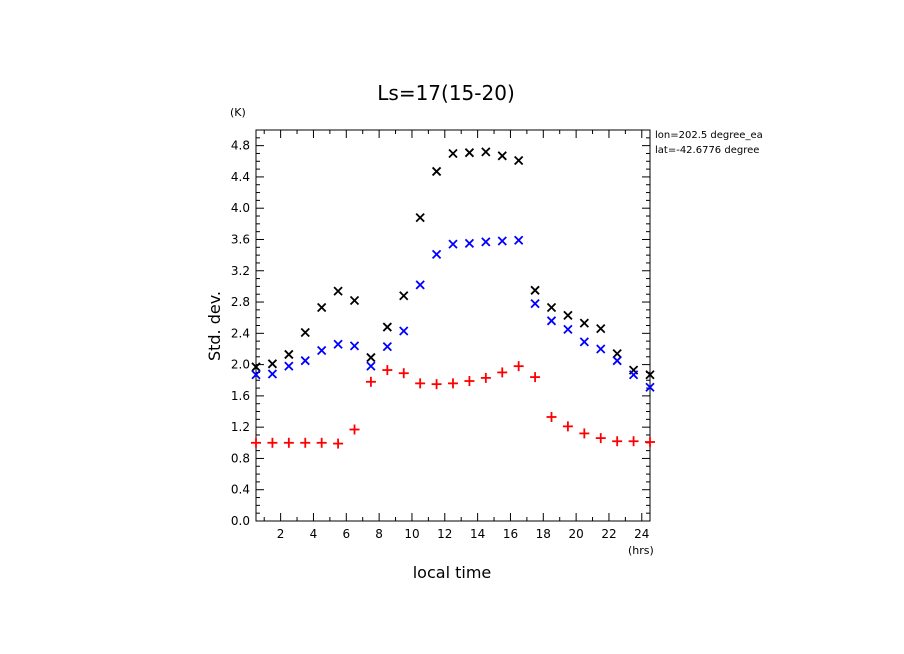  I want to click on x-tick-label: 4, so click(314, 534).